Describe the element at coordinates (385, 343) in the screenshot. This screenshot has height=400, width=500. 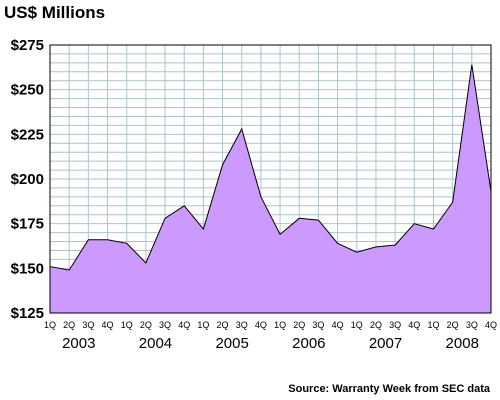
I see `year-label: 2007` at that location.